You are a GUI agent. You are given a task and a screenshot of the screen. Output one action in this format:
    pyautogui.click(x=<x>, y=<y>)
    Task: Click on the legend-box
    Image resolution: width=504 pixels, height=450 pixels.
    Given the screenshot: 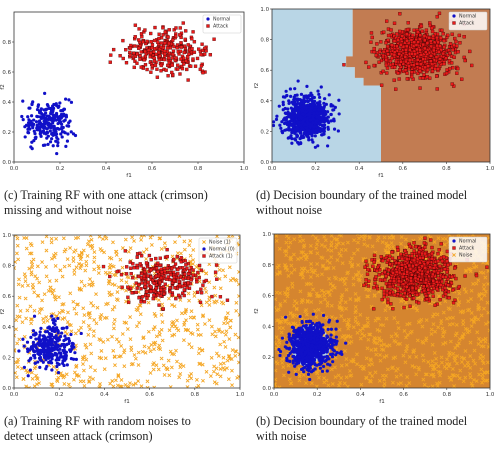 What is the action you would take?
    pyautogui.click(x=222, y=24)
    